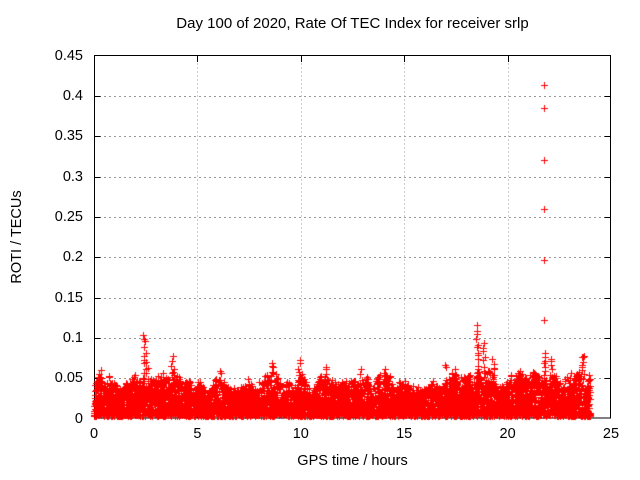  I want to click on y-axis-label: ROTI / TECUs, so click(17, 237).